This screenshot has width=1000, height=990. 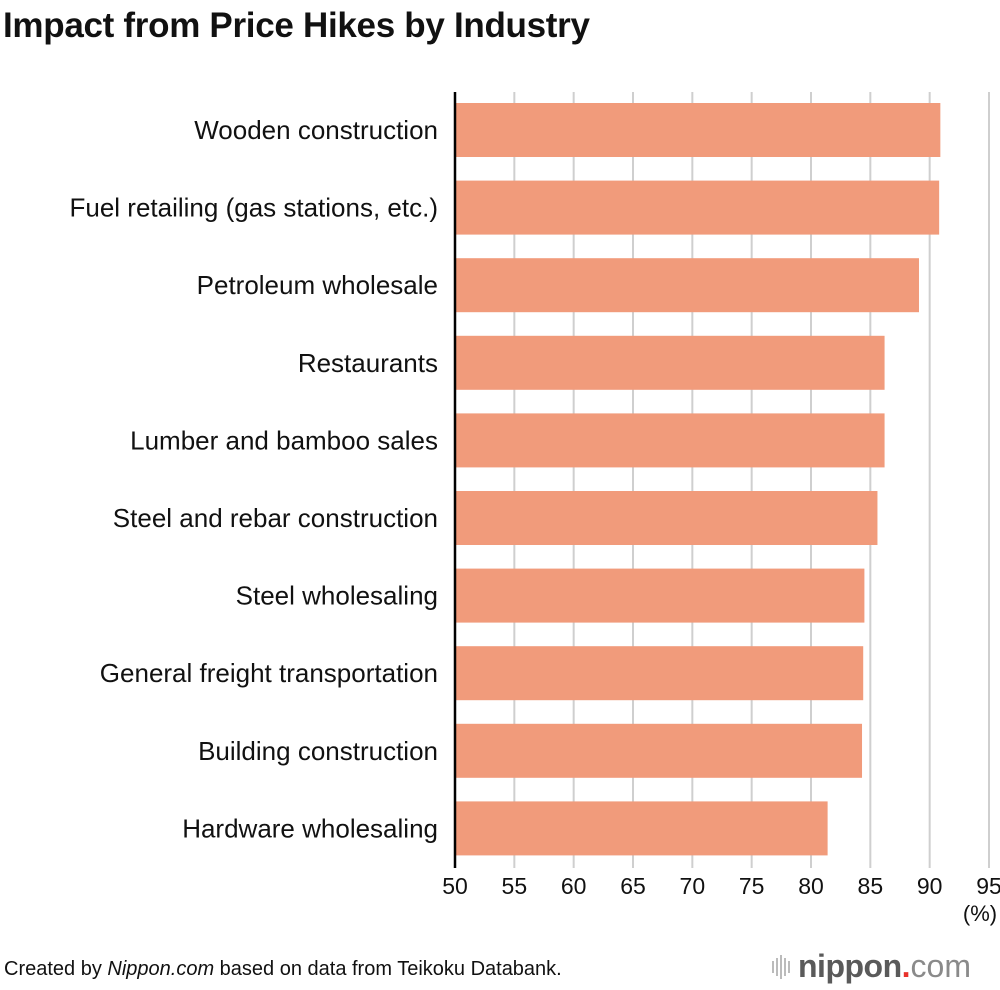 I want to click on category-label: Wooden construction, so click(x=316, y=130).